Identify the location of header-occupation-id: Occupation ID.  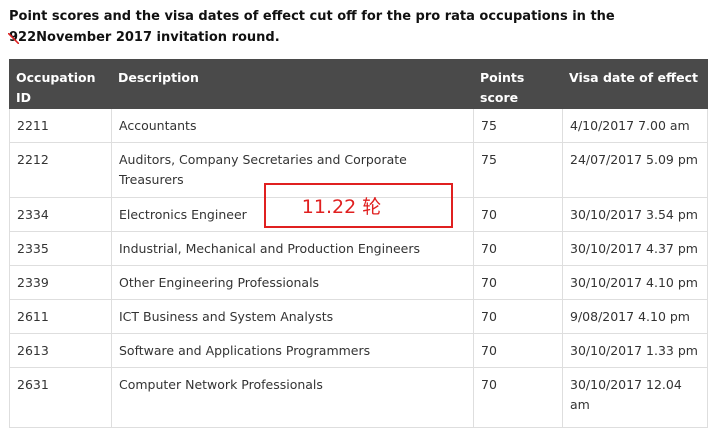
(60, 84).